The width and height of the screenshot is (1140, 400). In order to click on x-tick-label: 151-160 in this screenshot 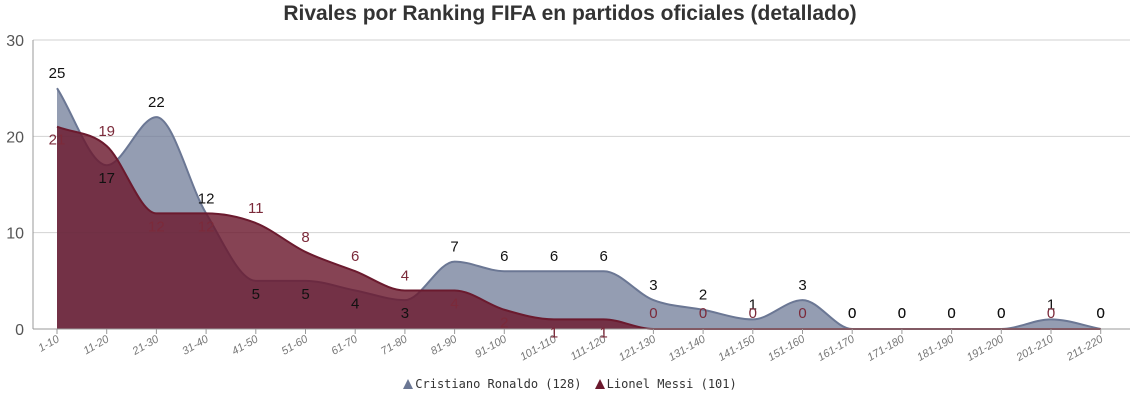, I will do `click(787, 348)`.